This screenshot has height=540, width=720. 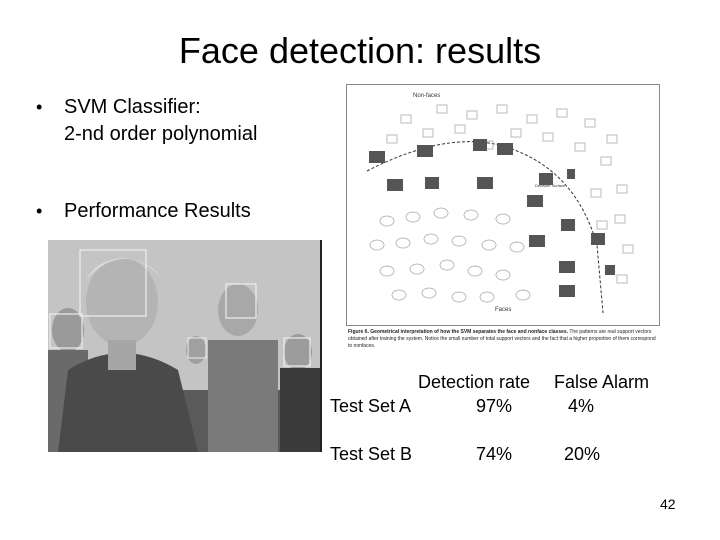 I want to click on group-photo, so click(x=185, y=346).